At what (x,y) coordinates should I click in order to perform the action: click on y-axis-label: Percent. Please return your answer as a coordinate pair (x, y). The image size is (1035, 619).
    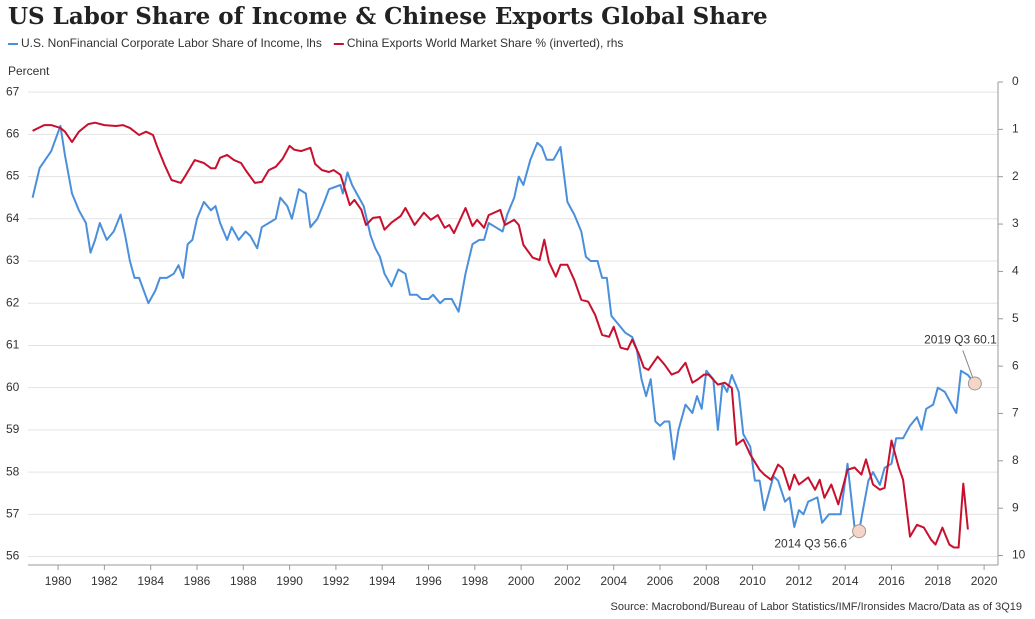
    Looking at the image, I should click on (29, 71).